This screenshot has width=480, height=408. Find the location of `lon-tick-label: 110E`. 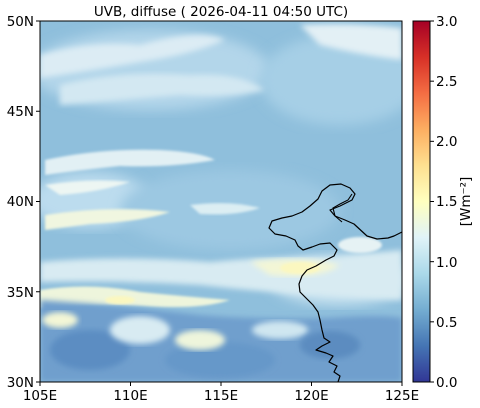

lon-tick-label: 110E is located at coordinates (130, 396).